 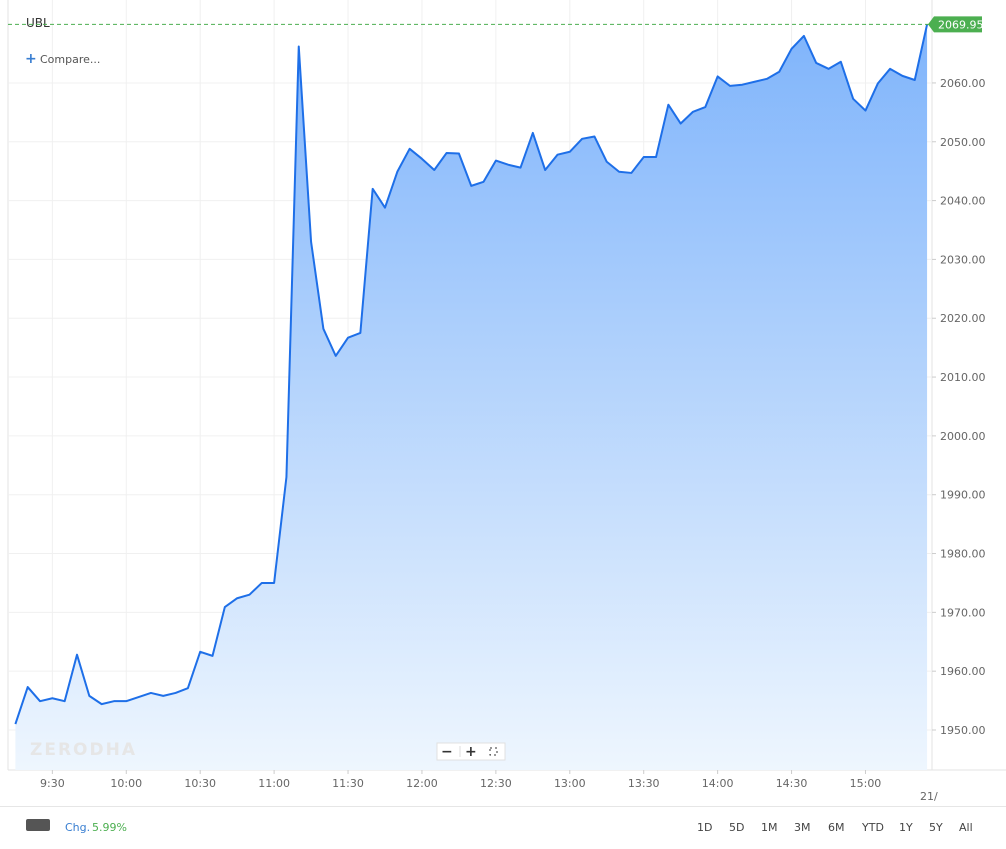 I want to click on range-button: All, so click(x=966, y=827).